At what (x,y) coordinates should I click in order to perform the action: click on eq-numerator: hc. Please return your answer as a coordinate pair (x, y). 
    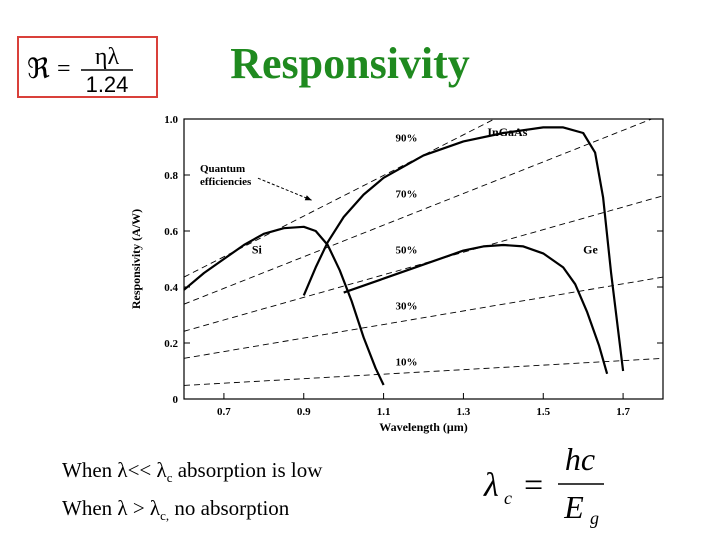
    Looking at the image, I should click on (580, 459).